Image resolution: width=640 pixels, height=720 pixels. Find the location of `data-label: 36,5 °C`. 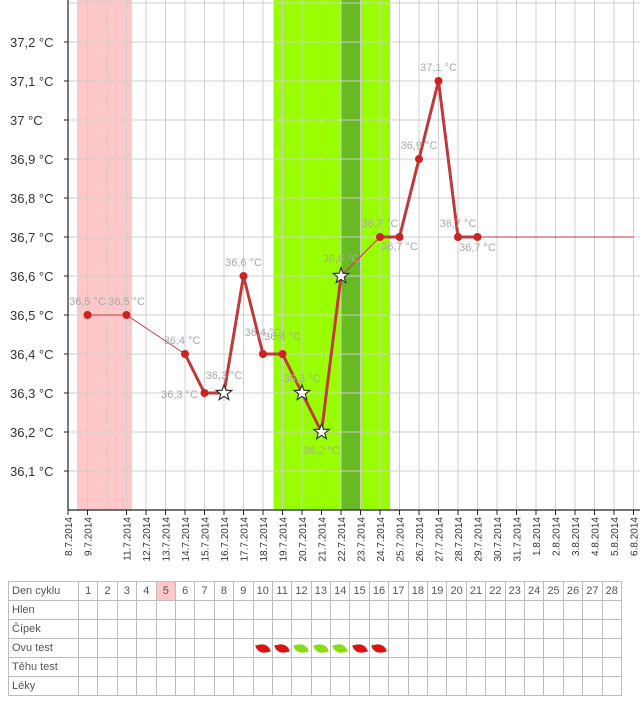

data-label: 36,5 °C is located at coordinates (126, 302).